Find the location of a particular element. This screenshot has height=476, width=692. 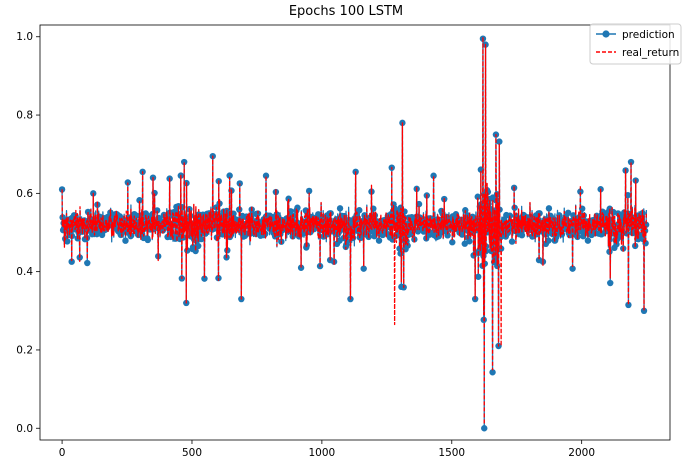

x-tick-label: 500 is located at coordinates (192, 453).